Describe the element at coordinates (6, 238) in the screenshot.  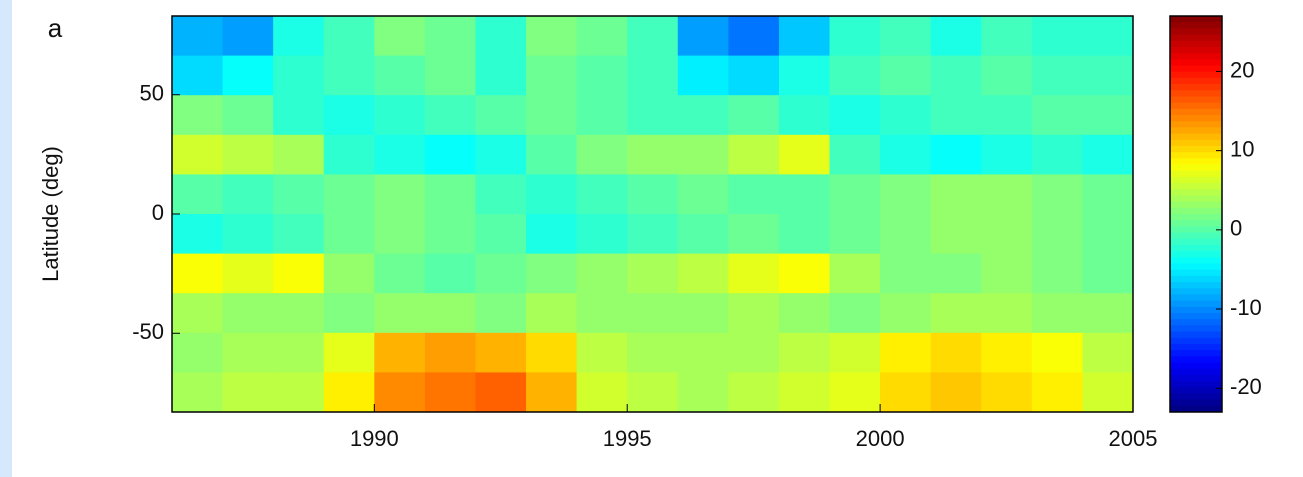
I see `page-border` at that location.